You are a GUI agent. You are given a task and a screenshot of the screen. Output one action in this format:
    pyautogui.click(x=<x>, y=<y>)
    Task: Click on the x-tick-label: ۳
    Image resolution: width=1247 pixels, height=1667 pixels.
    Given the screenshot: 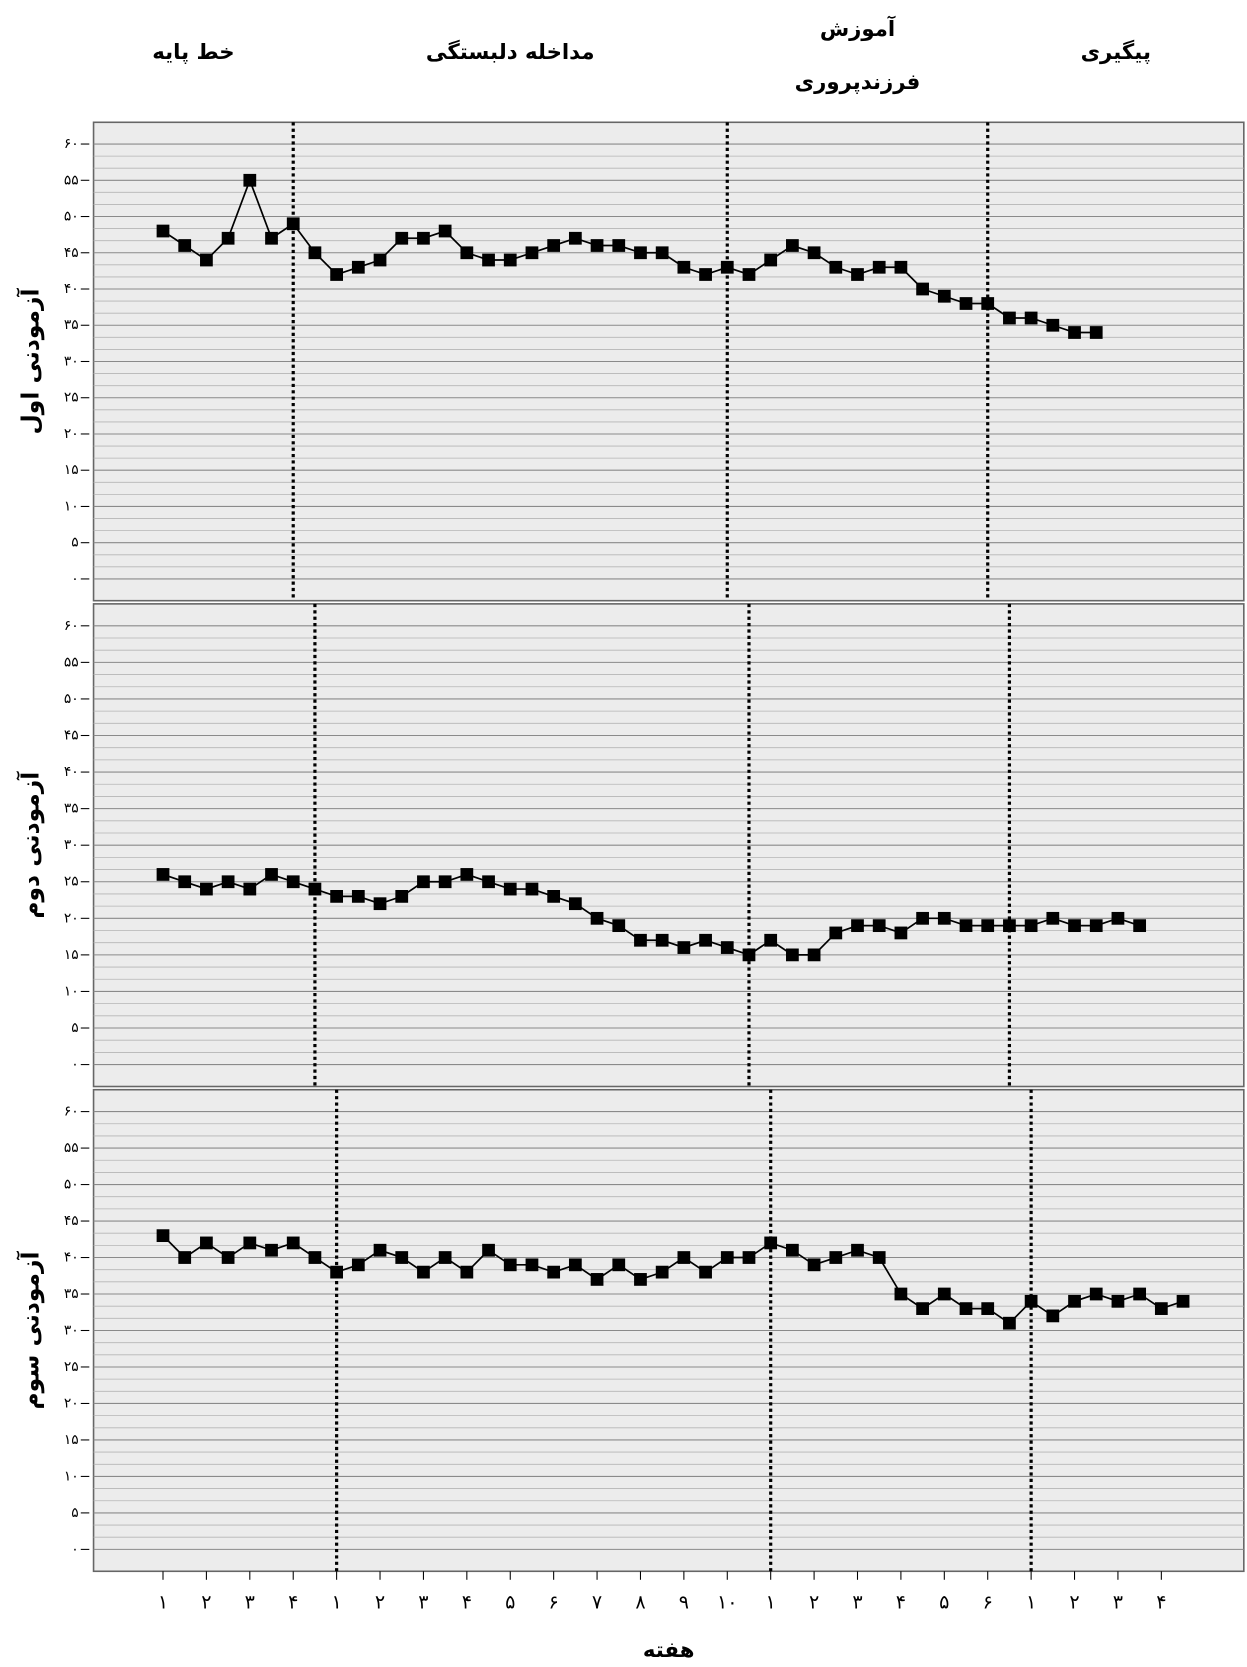 What is the action you would take?
    pyautogui.click(x=423, y=1602)
    